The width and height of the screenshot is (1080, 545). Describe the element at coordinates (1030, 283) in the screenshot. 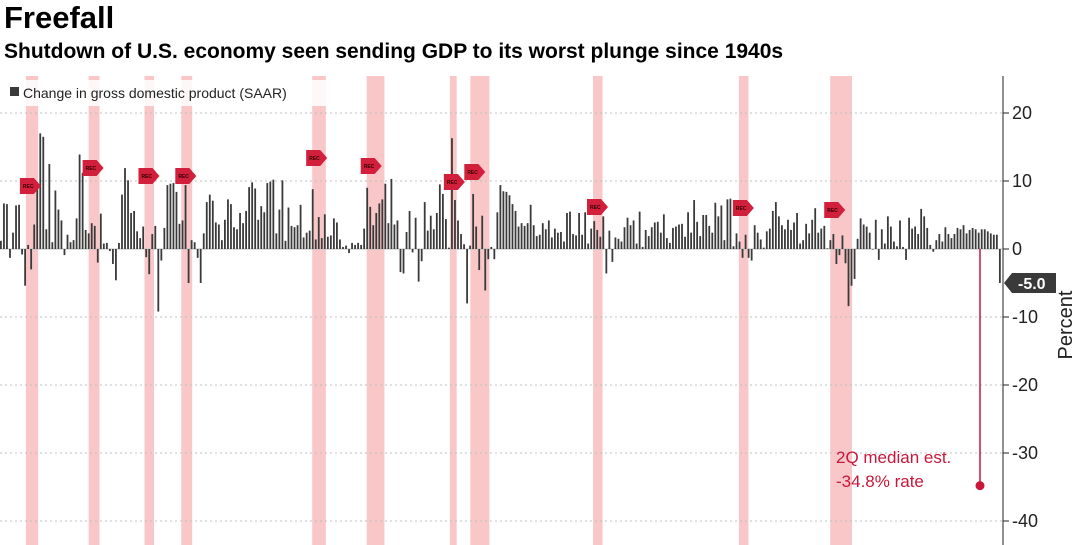

I see `current-value-flag: -5.0` at that location.